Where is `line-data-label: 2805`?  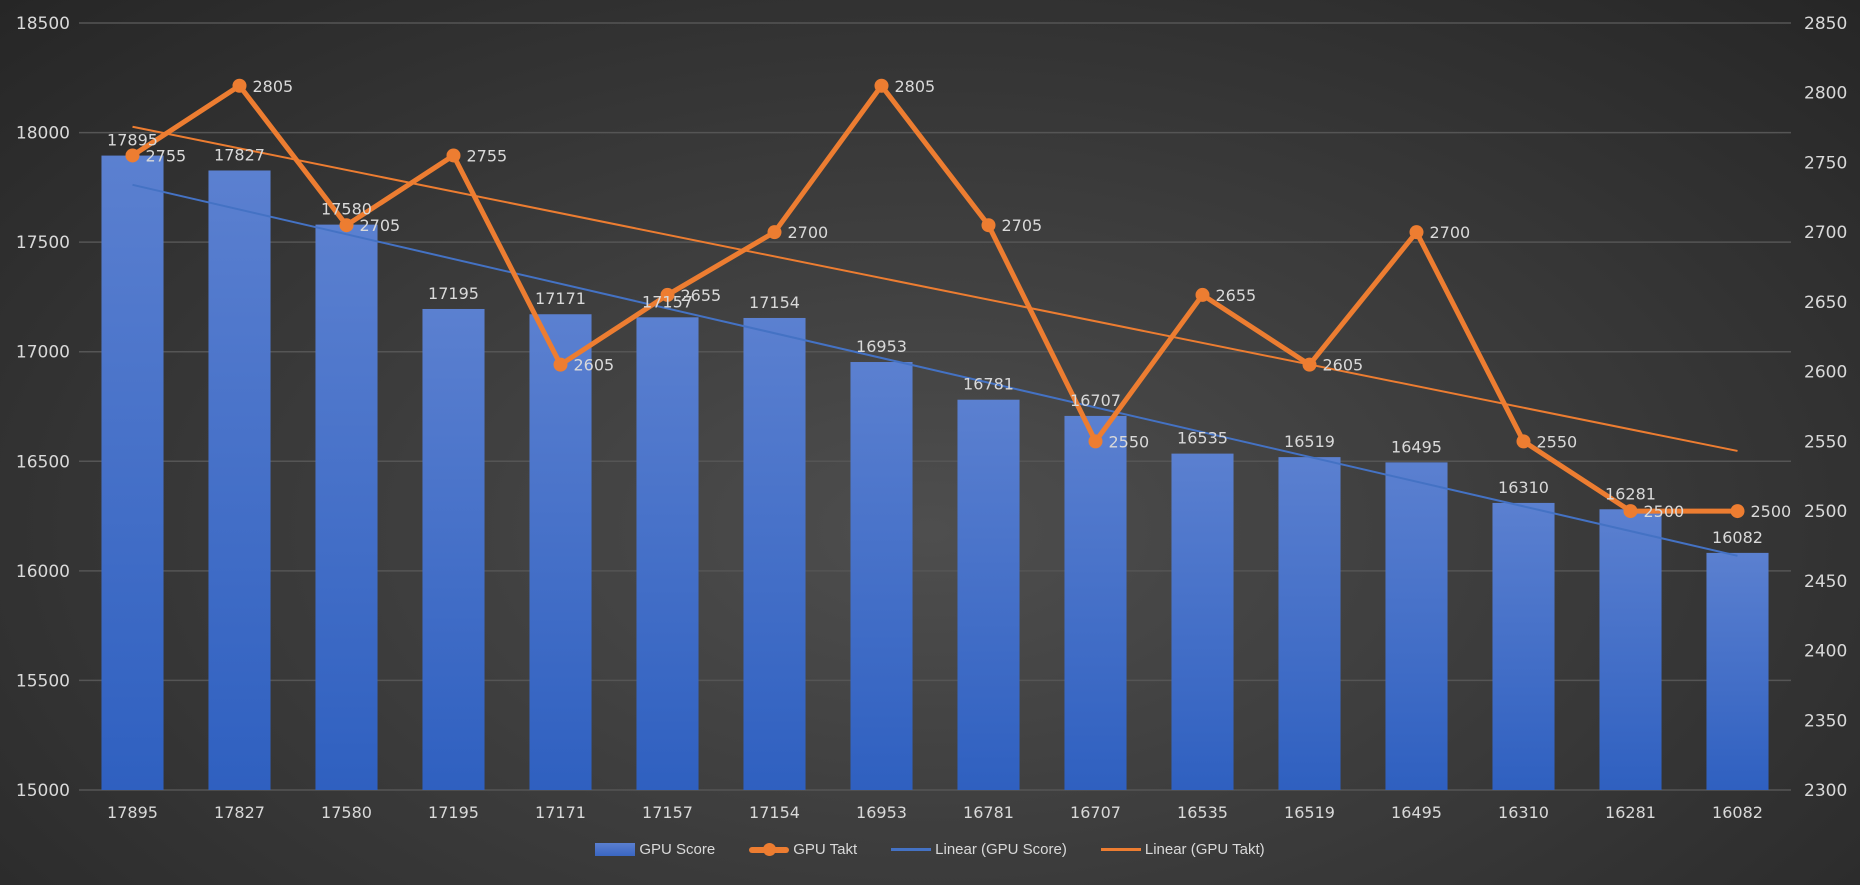 line-data-label: 2805 is located at coordinates (915, 86).